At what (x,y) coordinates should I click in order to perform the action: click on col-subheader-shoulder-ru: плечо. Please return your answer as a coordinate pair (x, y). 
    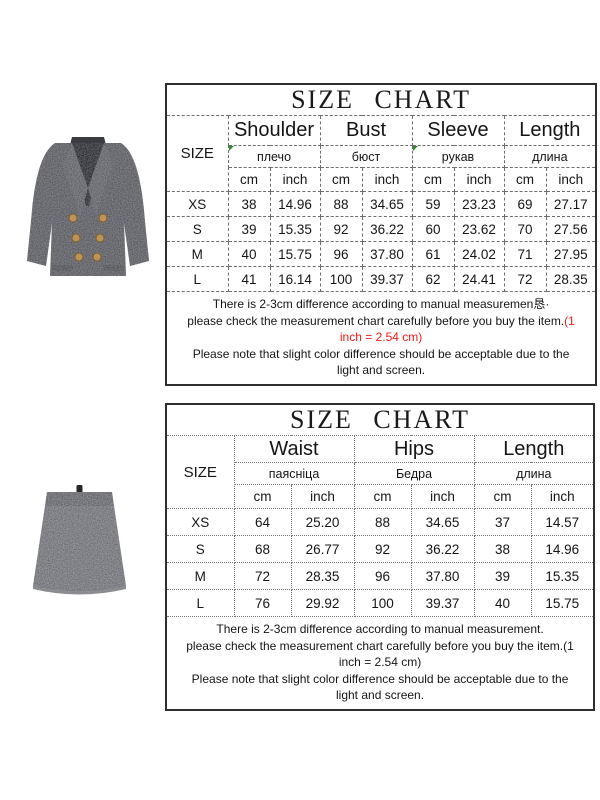
    Looking at the image, I should click on (274, 156).